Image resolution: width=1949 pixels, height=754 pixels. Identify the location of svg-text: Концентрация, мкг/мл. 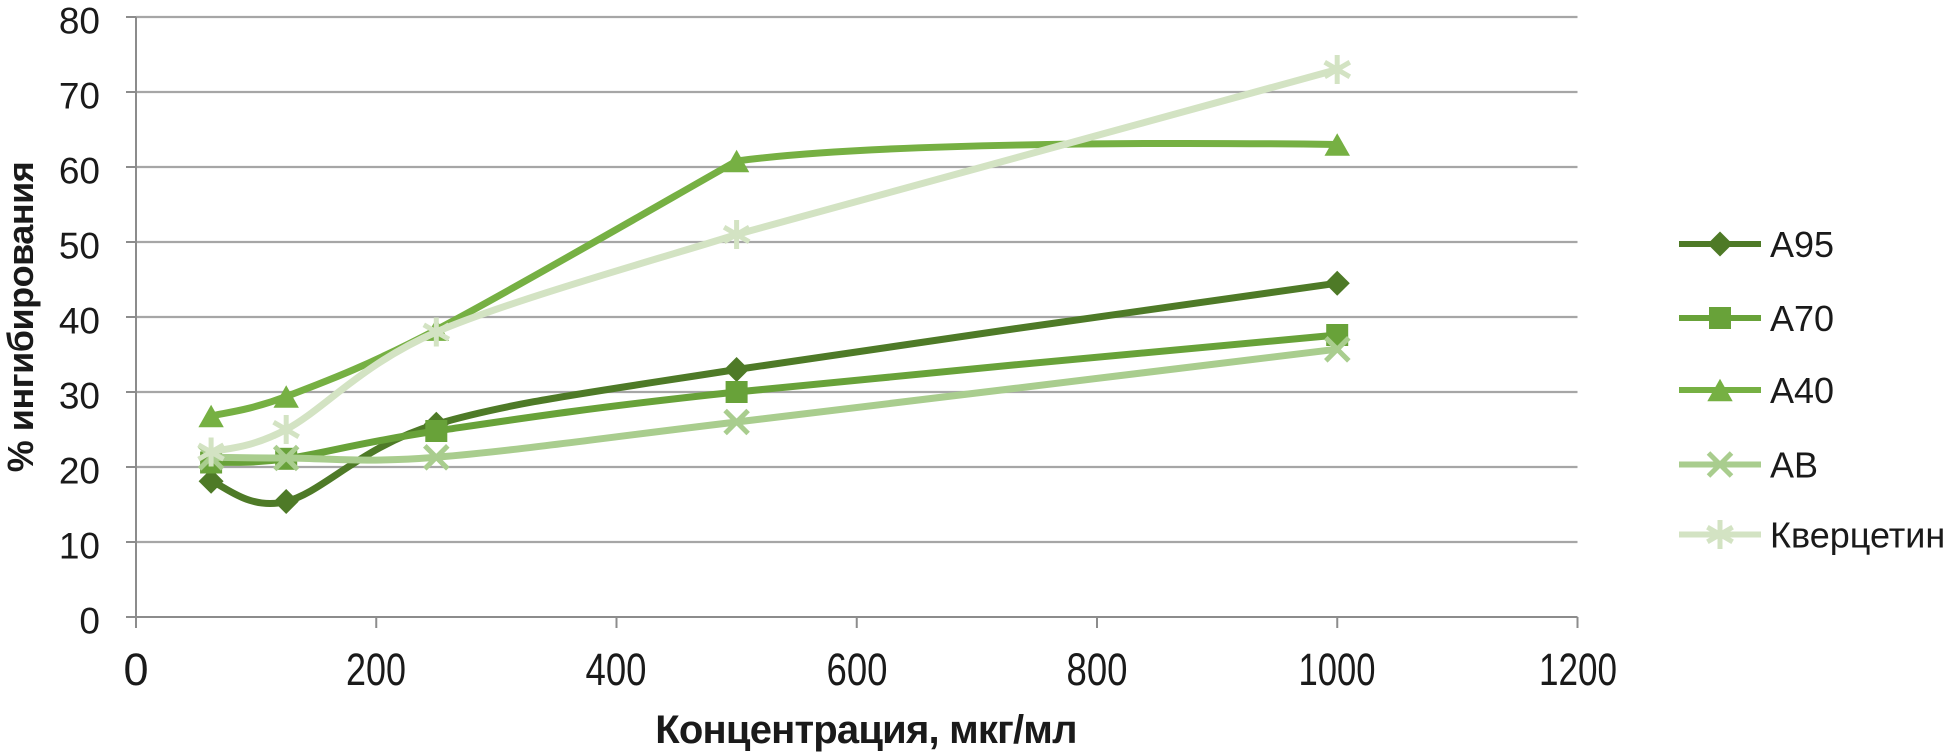
(865, 730).